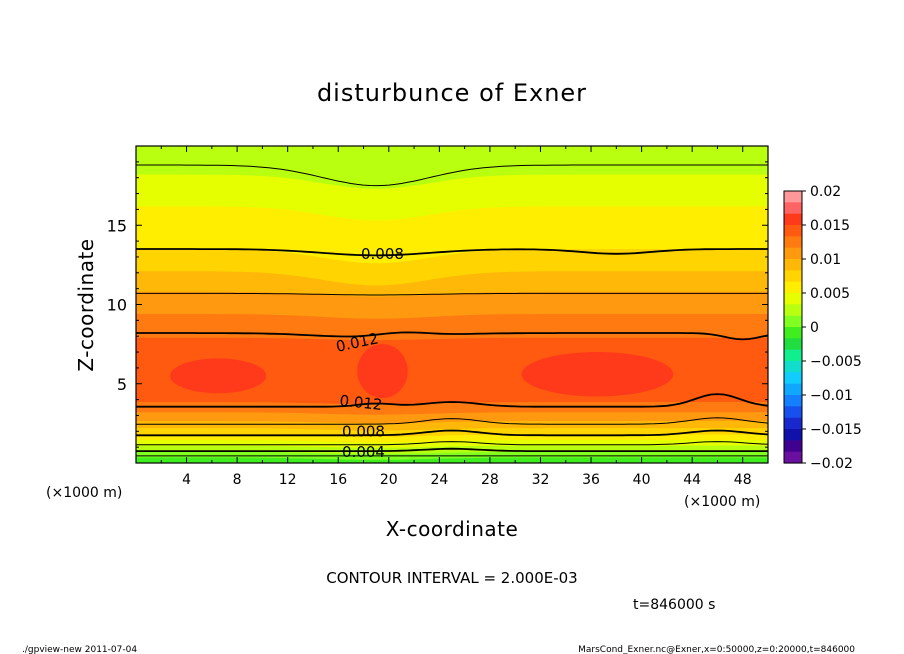 The image size is (904, 654). Describe the element at coordinates (831, 464) in the screenshot. I see `colorbar-label: −0.02` at that location.